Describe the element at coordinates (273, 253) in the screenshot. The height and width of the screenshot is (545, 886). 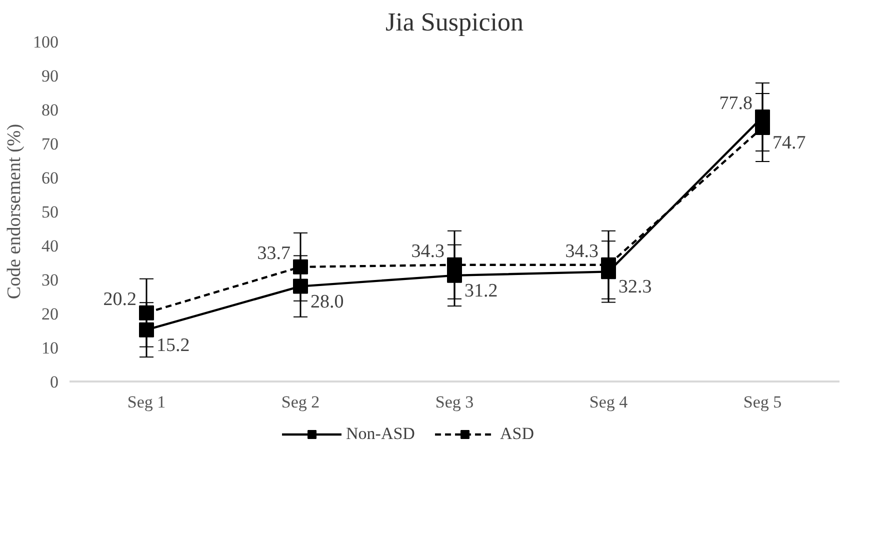
I see `data-label: 33.7` at that location.